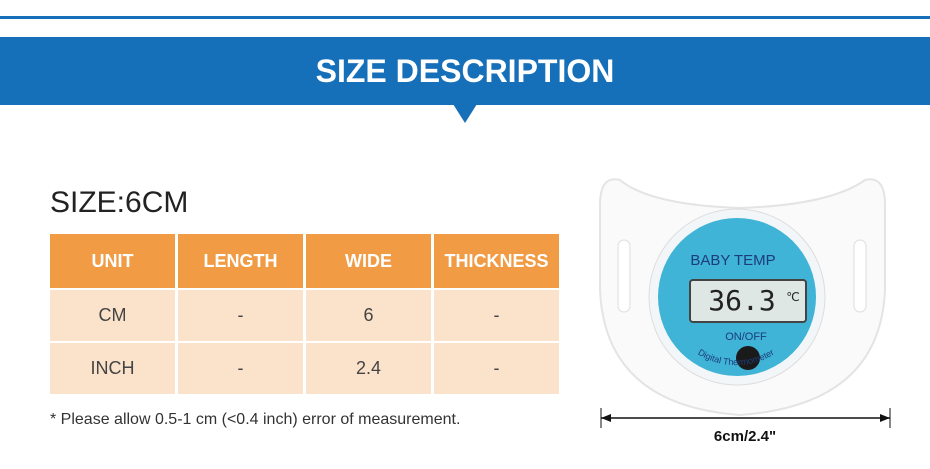  What do you see at coordinates (792, 297) in the screenshot?
I see `lcd-unit: ℃` at bounding box center [792, 297].